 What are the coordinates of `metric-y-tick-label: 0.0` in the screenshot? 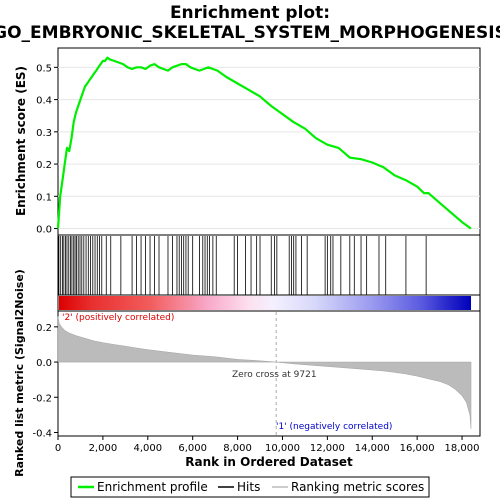 It's located at (44, 363).